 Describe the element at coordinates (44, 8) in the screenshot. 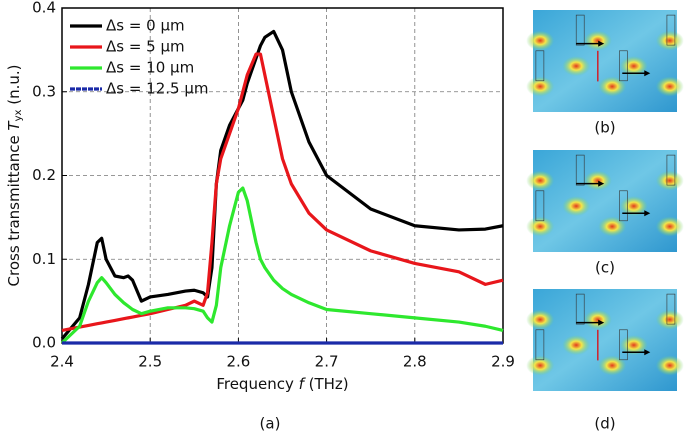

I see `y-tick-label: 0.4` at that location.